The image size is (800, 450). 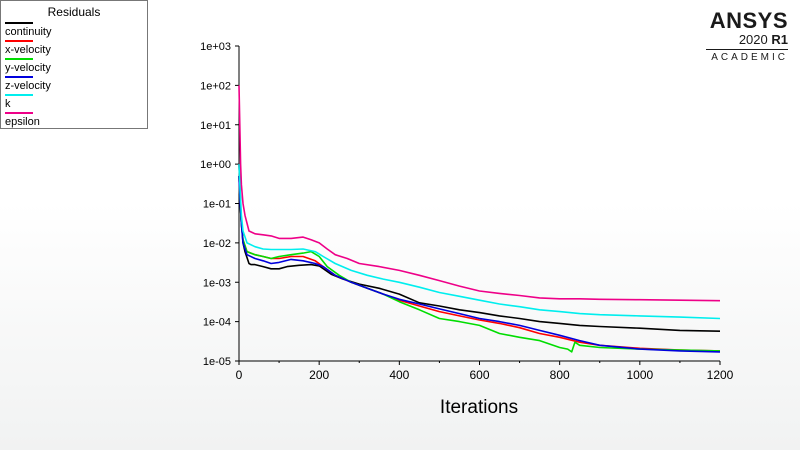 I want to click on x-tick-label: 400, so click(x=399, y=375).